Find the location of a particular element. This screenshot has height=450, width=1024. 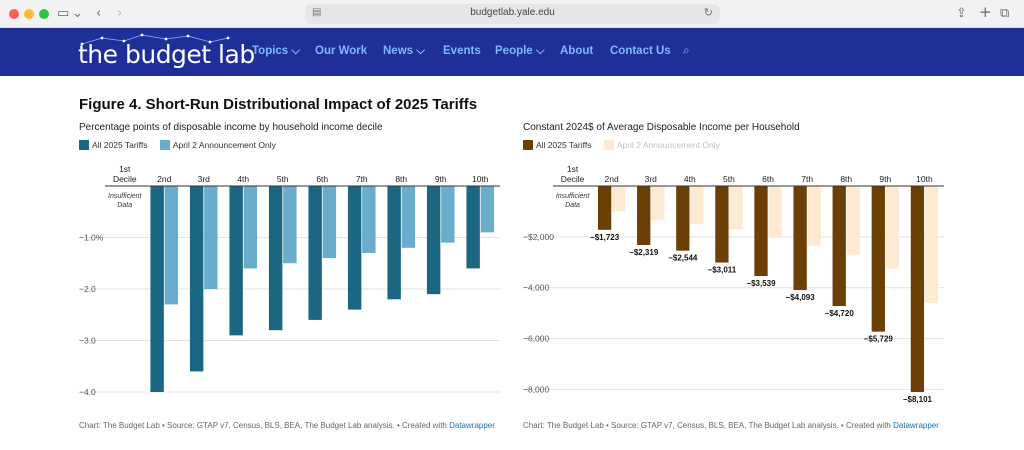

data-label: −$2,544 is located at coordinates (683, 258).